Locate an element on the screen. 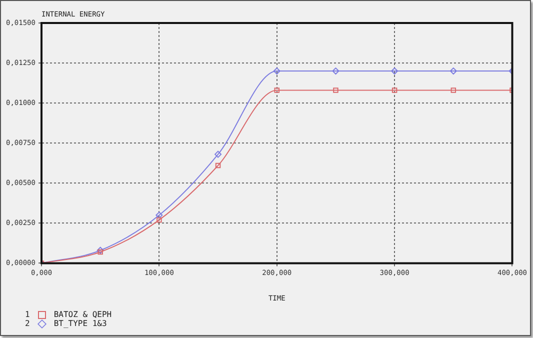  legend-label: BATOZ & QEPH is located at coordinates (83, 314).